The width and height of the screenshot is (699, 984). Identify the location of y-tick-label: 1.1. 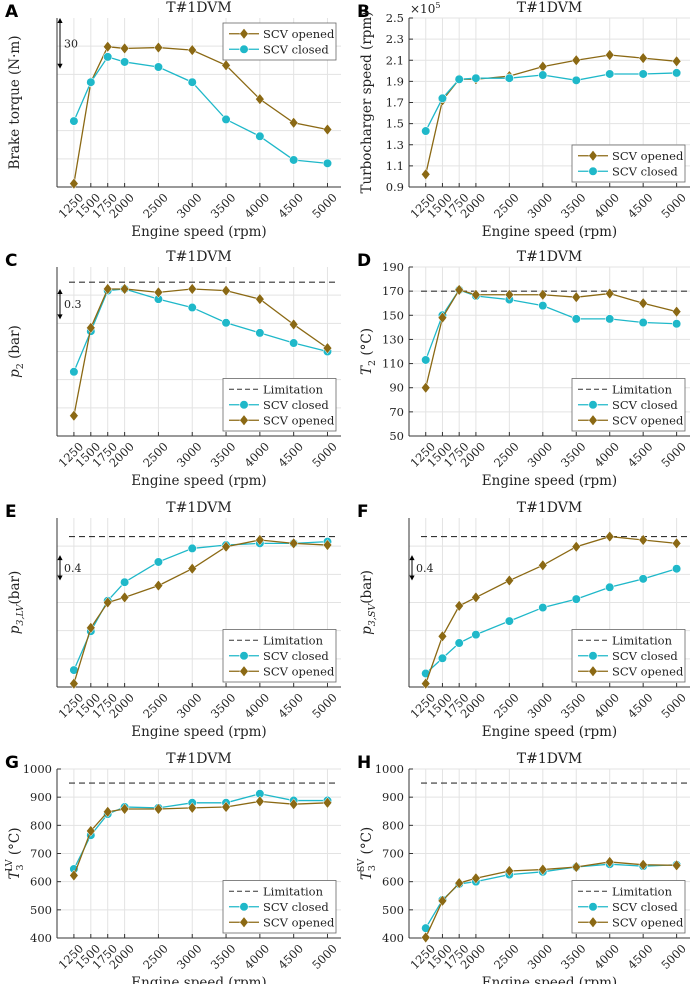
(395, 166).